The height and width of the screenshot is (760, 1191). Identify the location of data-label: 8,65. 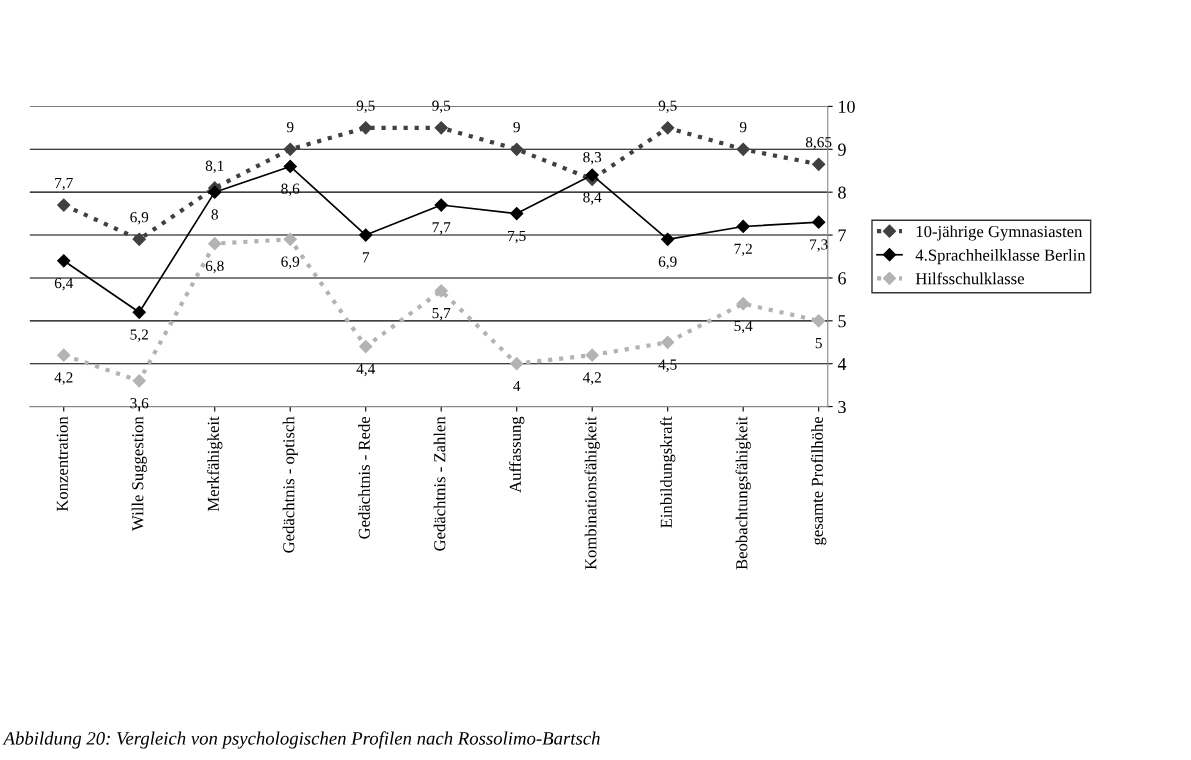
(818, 143).